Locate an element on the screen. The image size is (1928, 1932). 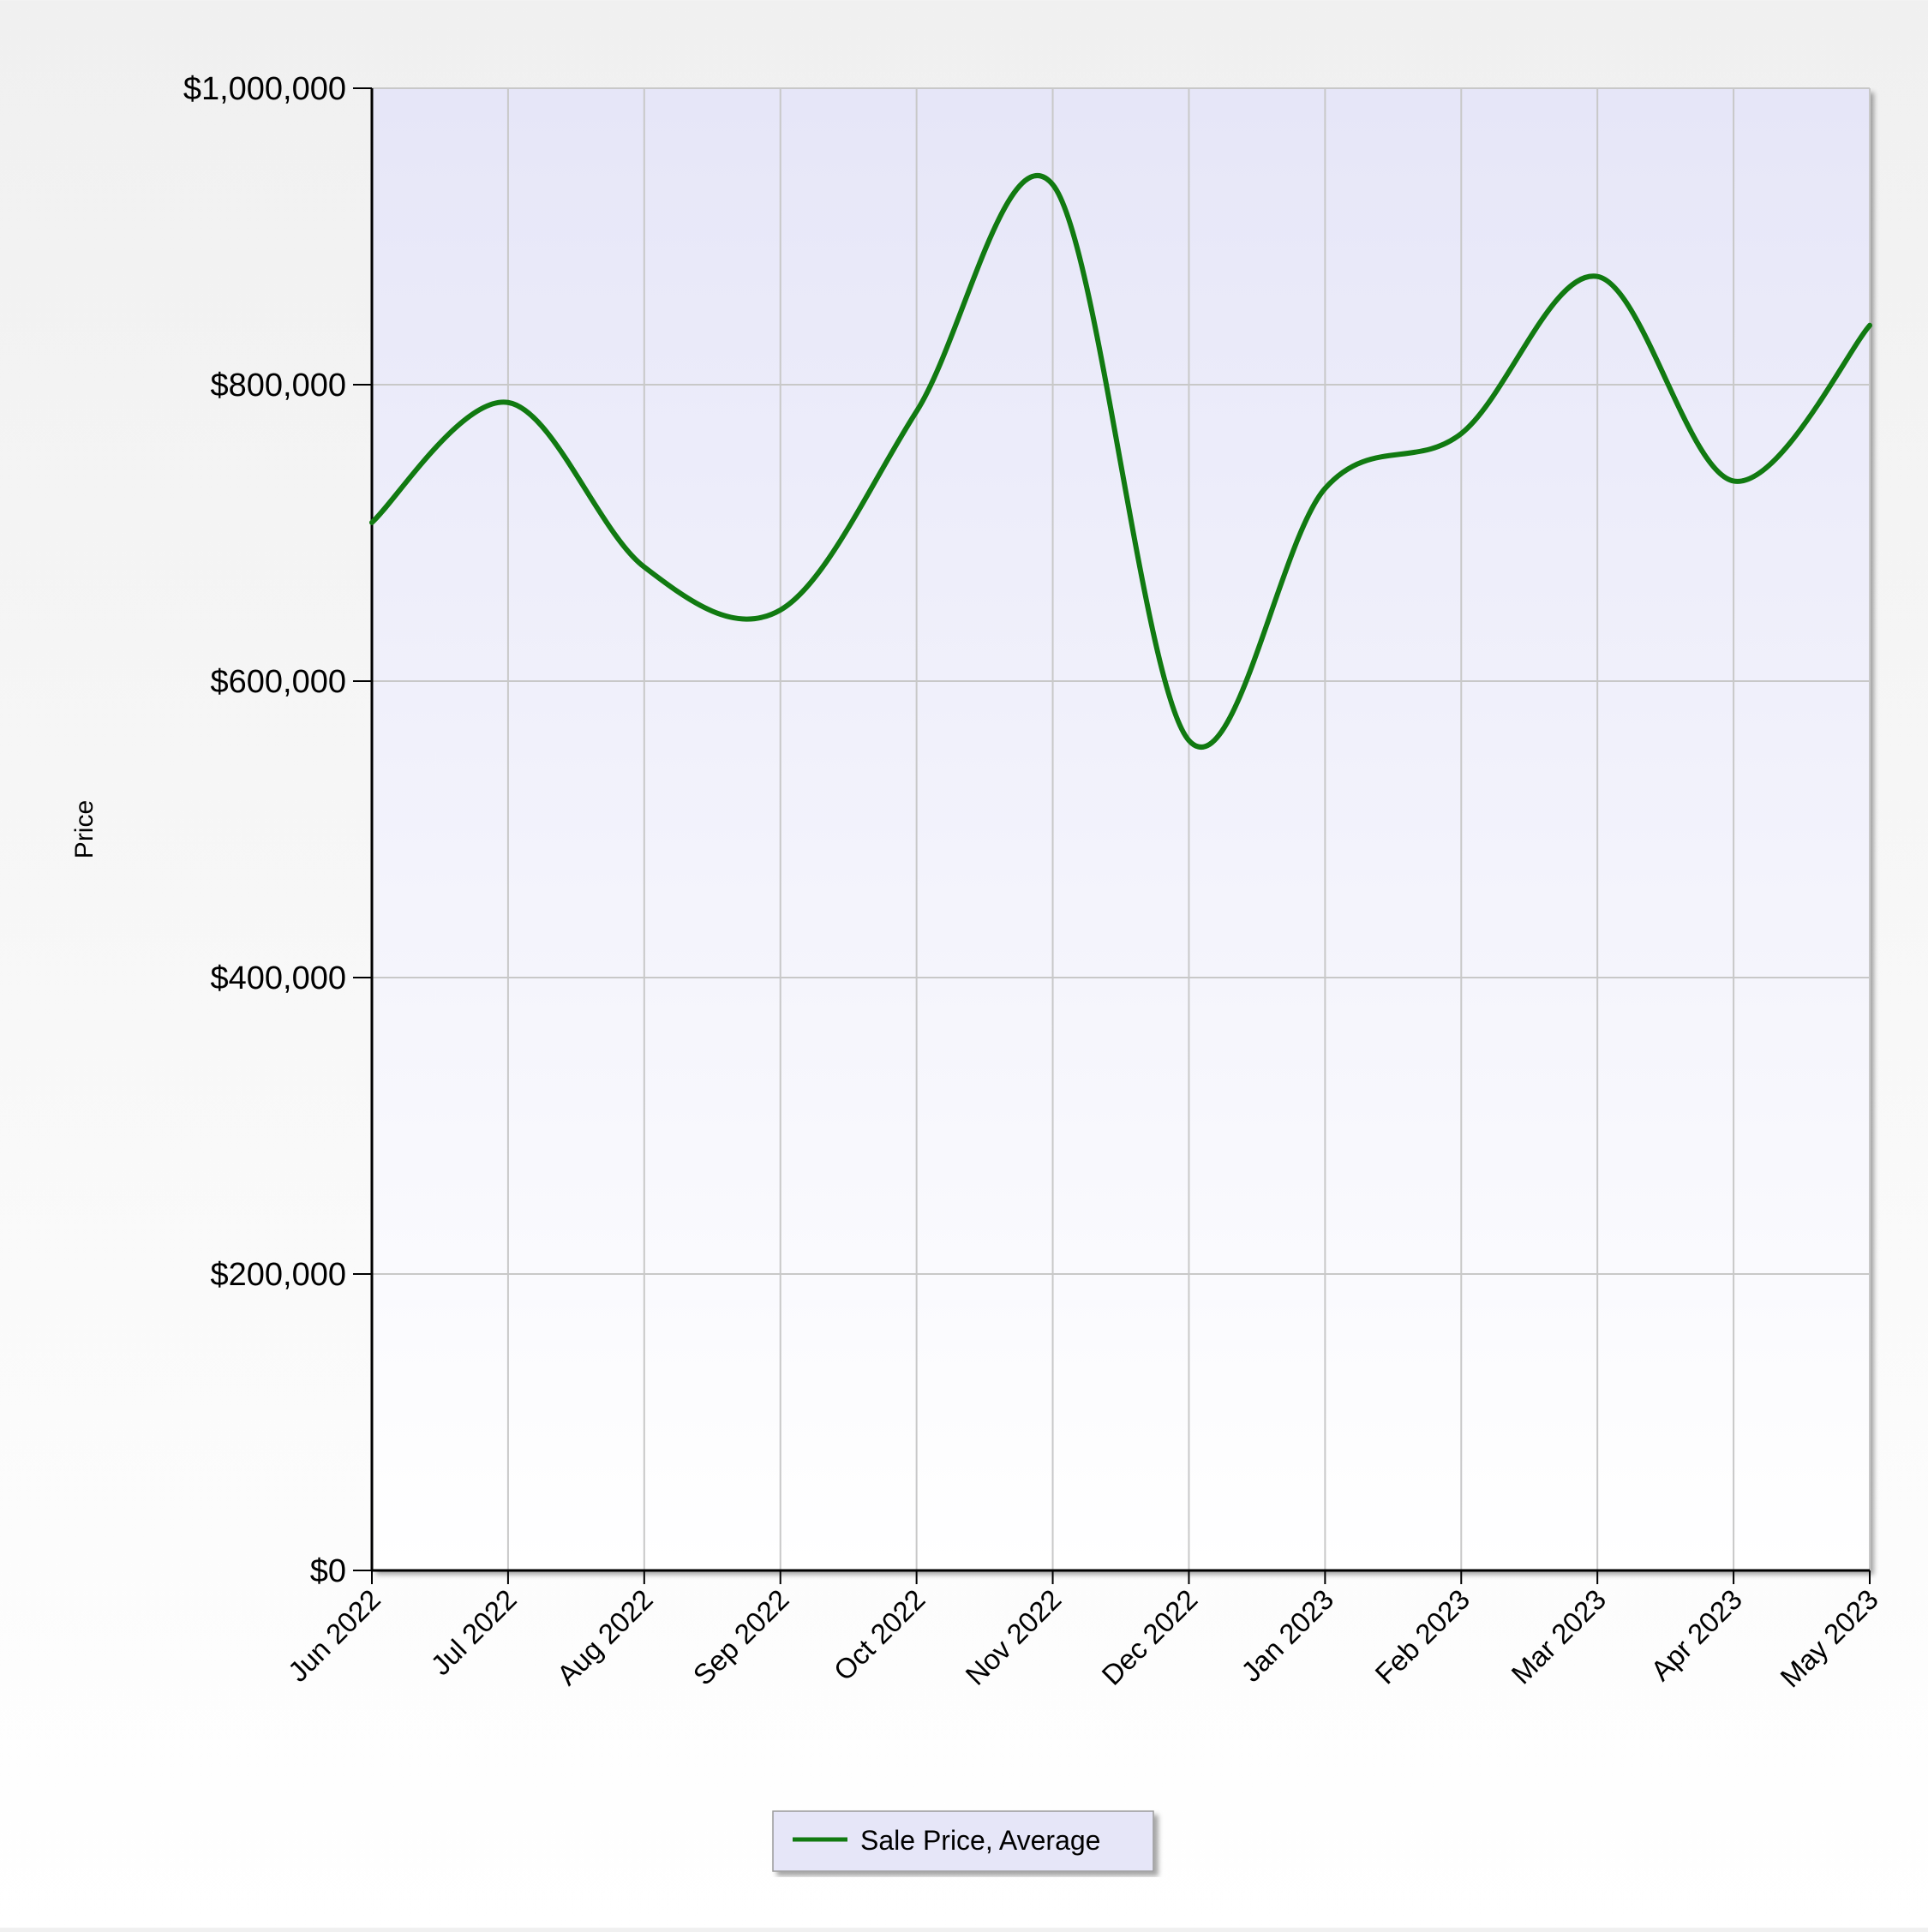
x-tick-label: Feb 2023 is located at coordinates (1422, 1636).